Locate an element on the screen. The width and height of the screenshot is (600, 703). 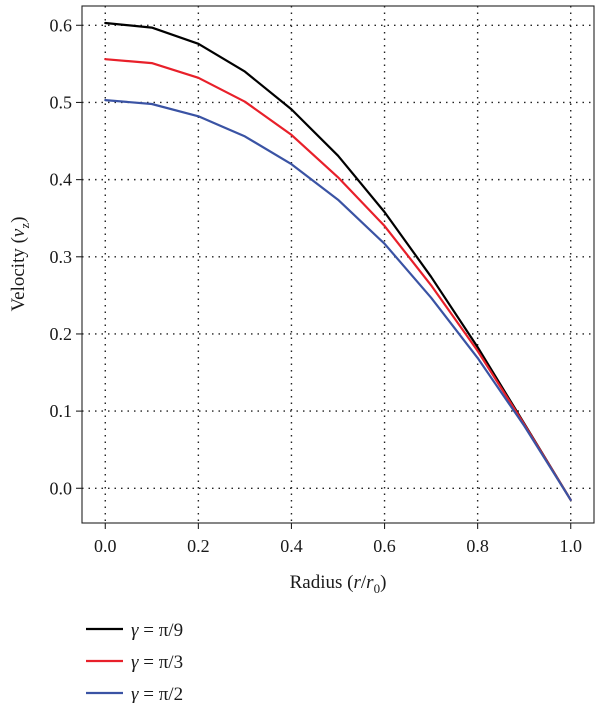
x-axis-title: Radius (r/r0) is located at coordinates (338, 584).